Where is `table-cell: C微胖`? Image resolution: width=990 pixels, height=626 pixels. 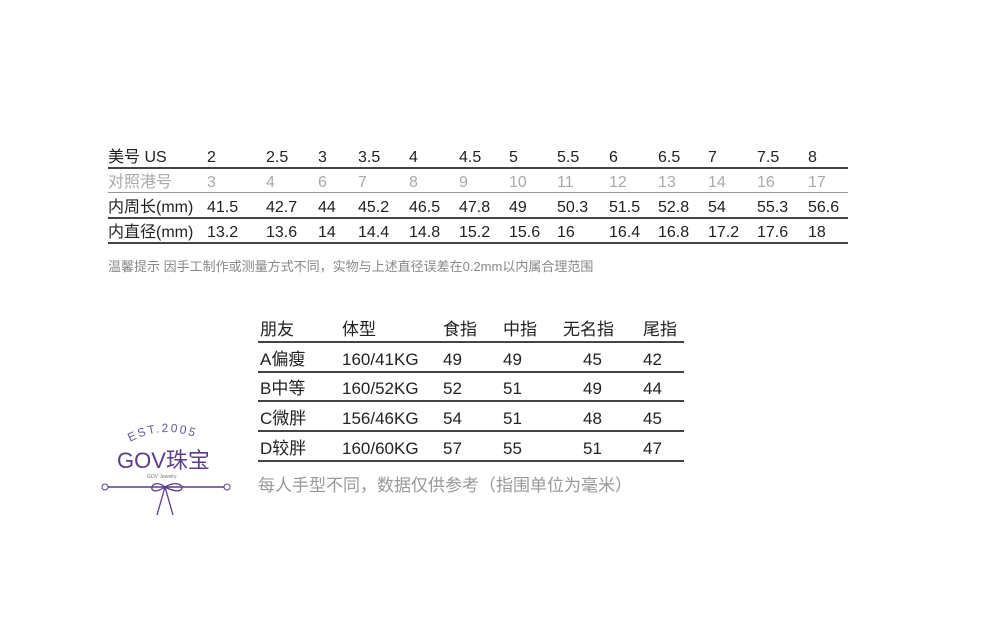
table-cell: C微胖 is located at coordinates (283, 418).